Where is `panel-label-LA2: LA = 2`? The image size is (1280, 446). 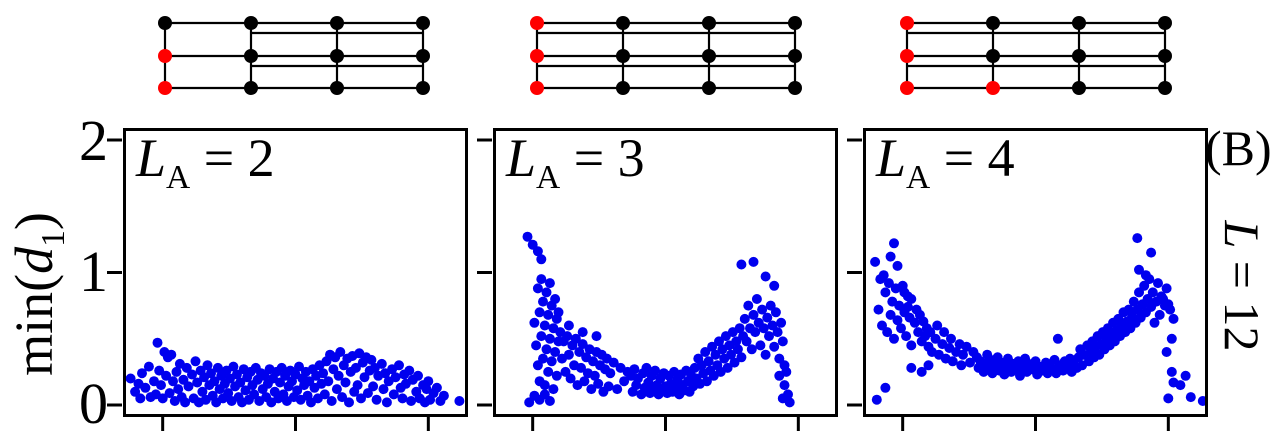 panel-label-LA2: LA = 2 is located at coordinates (205, 162).